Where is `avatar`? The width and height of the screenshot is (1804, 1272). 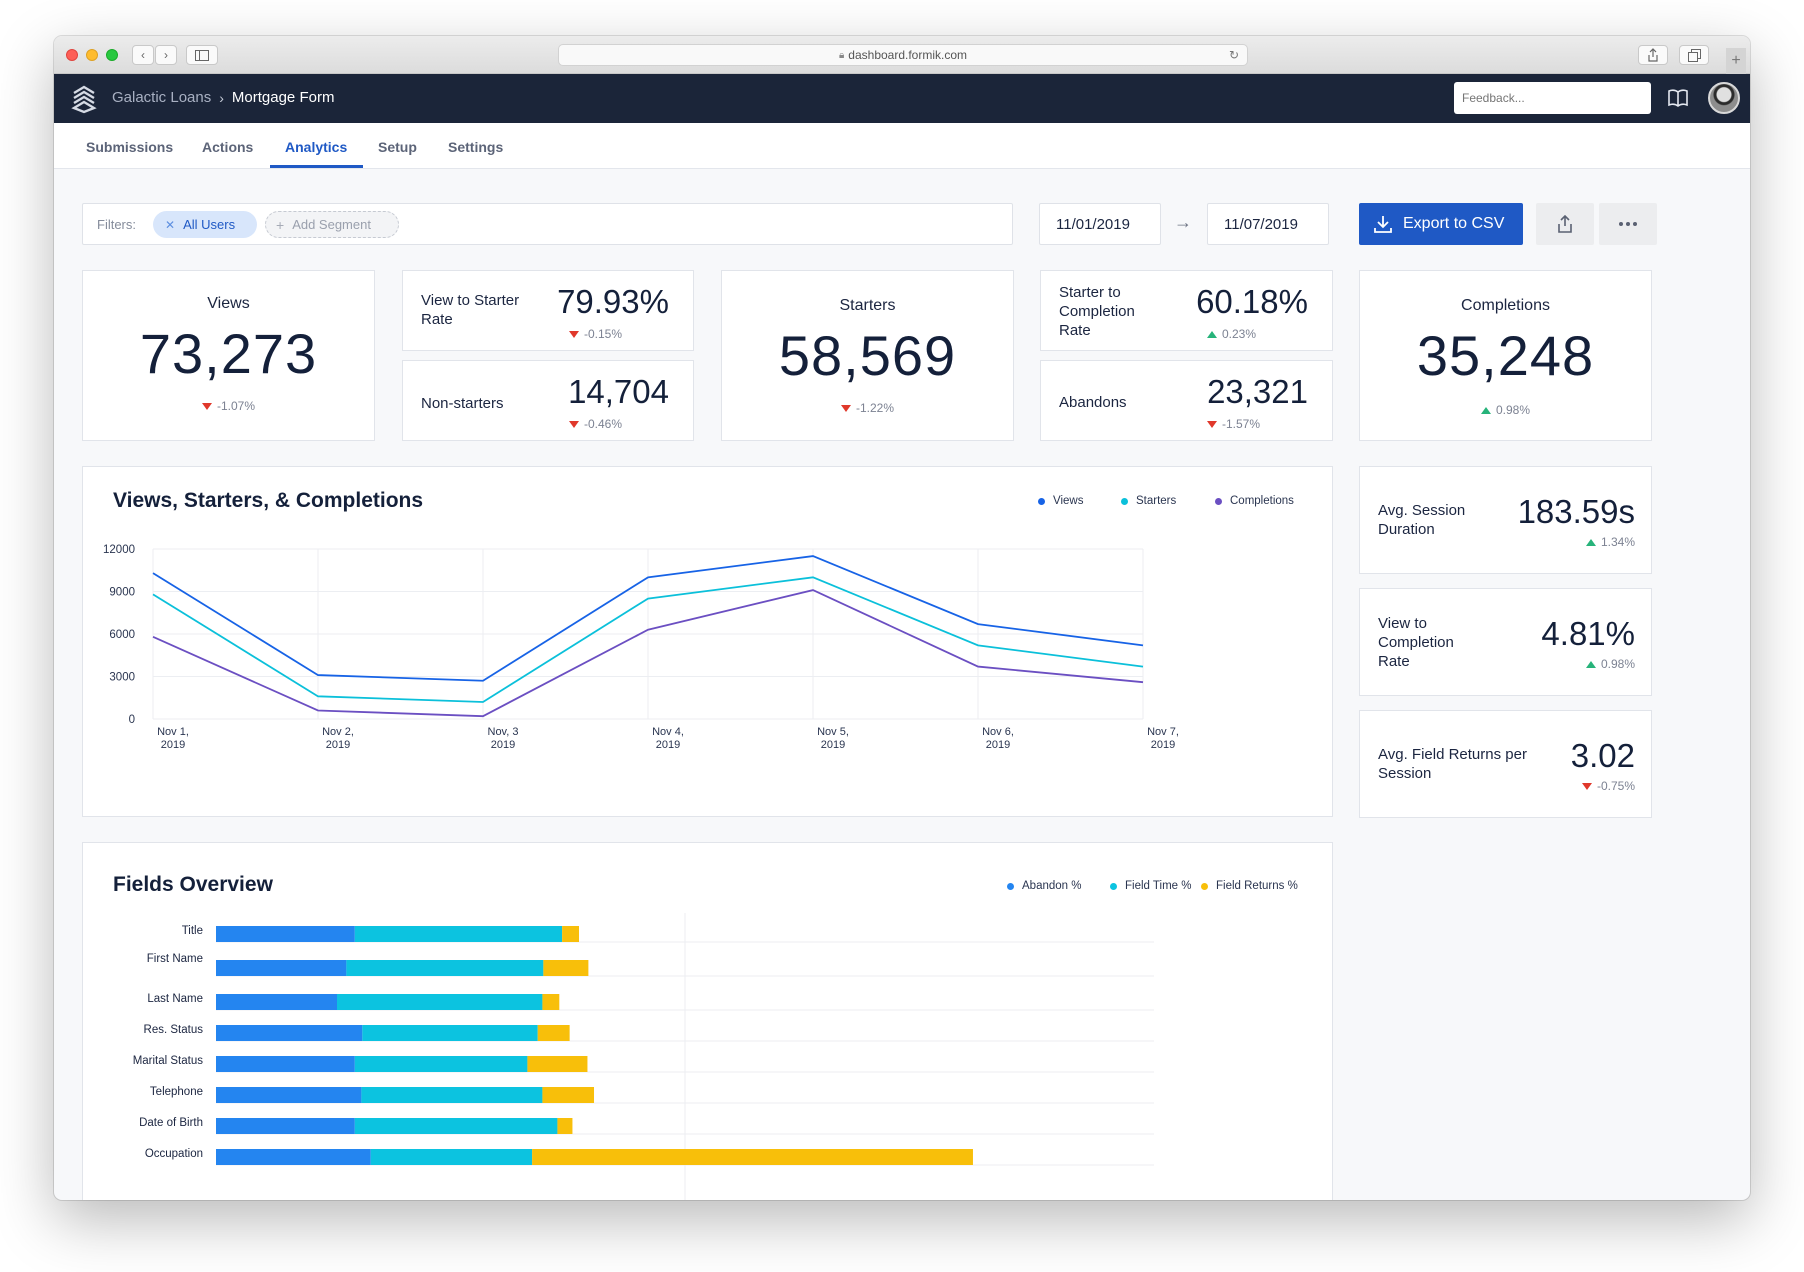 avatar is located at coordinates (1724, 98).